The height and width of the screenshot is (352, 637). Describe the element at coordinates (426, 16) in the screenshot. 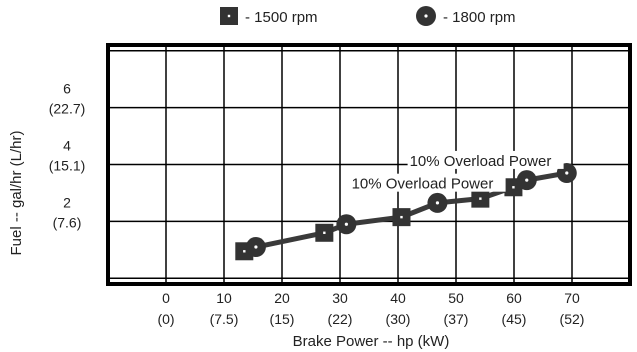

I see `legend-circle-marker-dot` at that location.